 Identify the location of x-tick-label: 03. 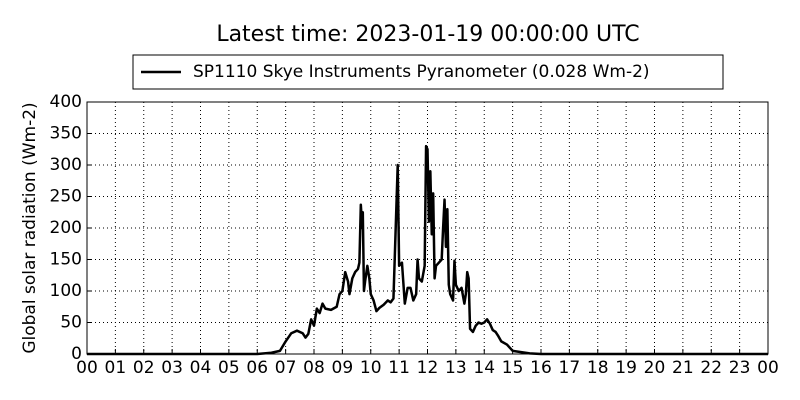
(172, 368).